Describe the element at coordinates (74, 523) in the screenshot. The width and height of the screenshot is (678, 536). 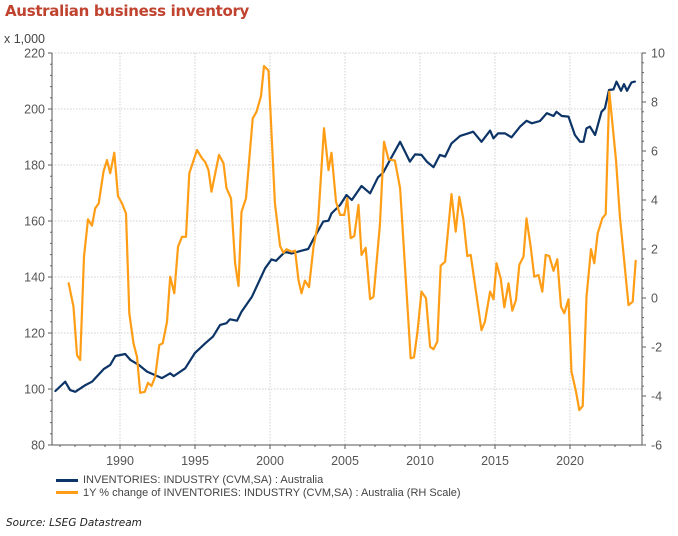
I see `source-note: Source: LSEG Datastream` at that location.